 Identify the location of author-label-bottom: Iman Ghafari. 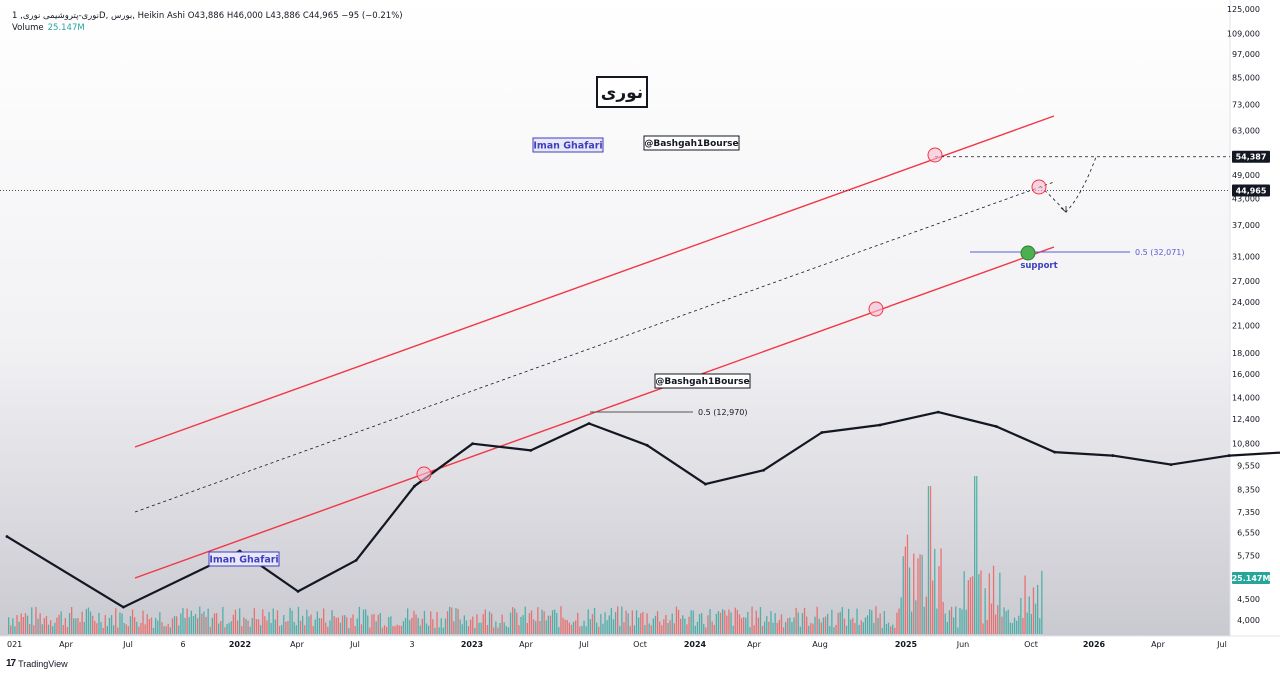
(243, 559).